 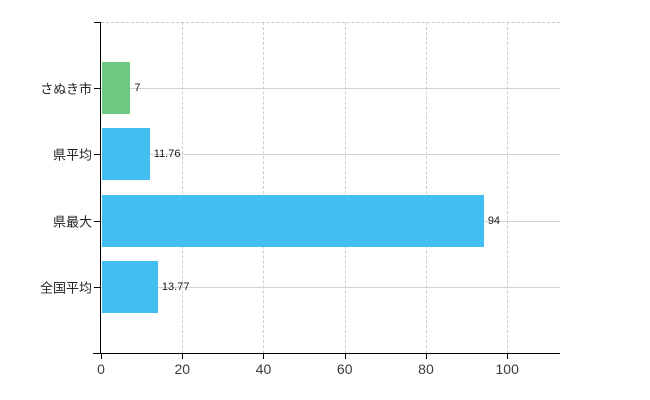 I want to click on bar-value-label: 94, so click(x=494, y=220).